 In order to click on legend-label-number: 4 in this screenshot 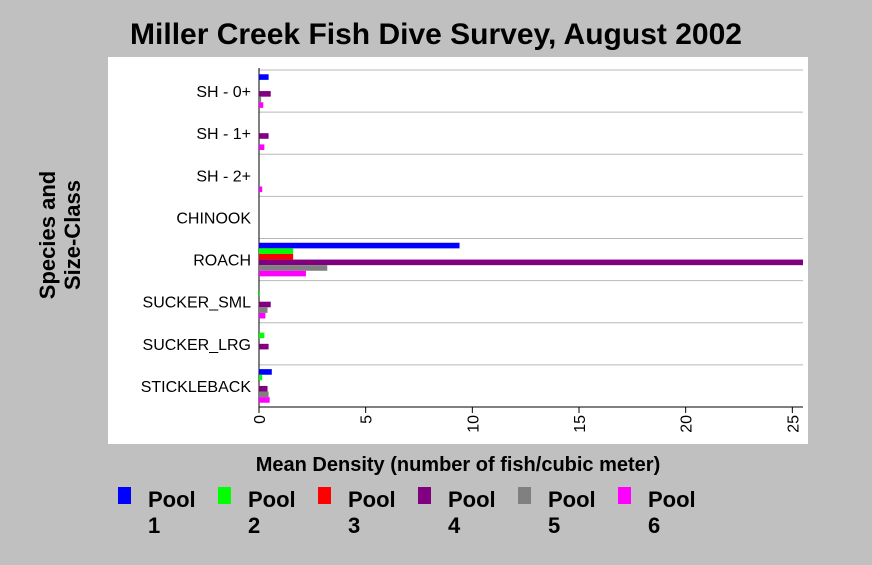, I will do `click(454, 525)`.